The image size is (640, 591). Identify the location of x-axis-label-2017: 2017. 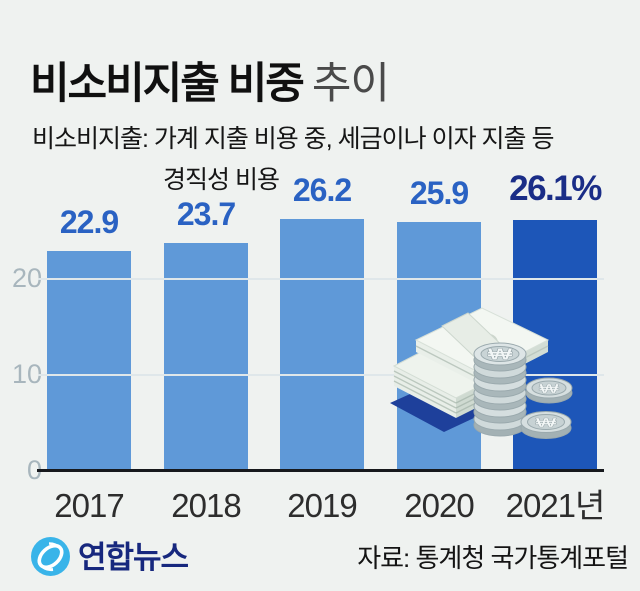
(89, 505).